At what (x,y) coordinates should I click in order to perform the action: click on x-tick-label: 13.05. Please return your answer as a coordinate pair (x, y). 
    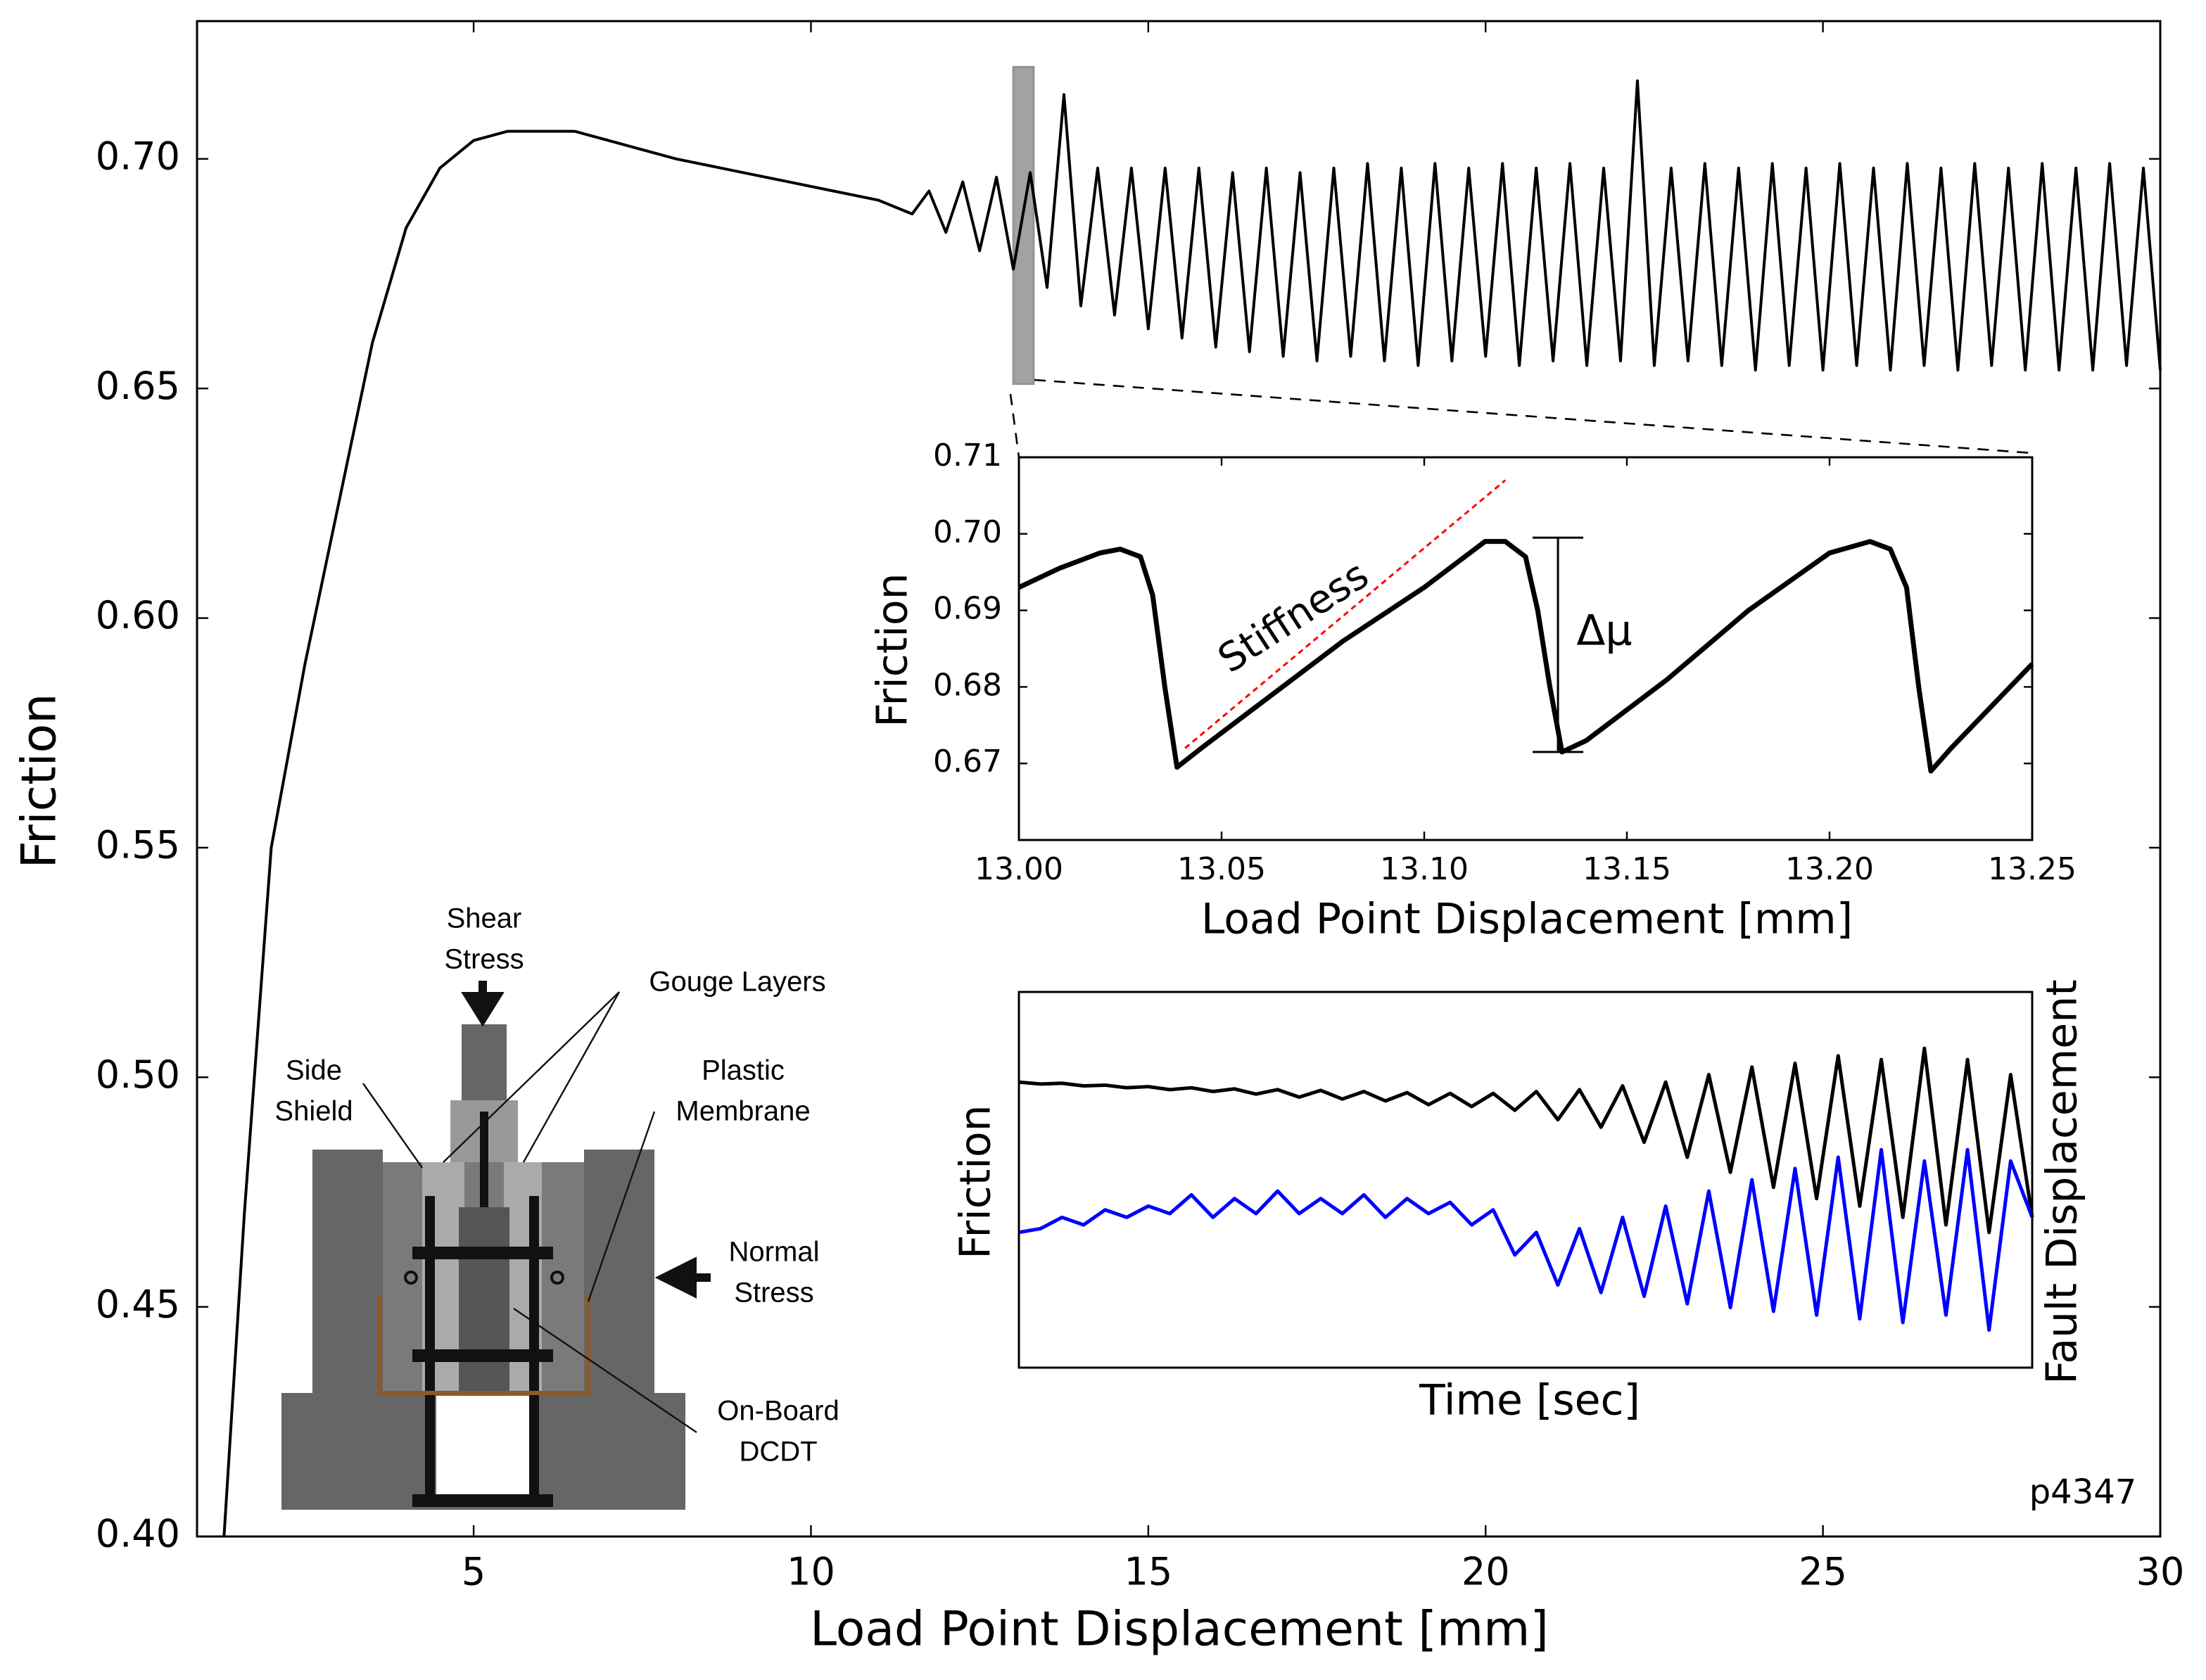
    Looking at the image, I should click on (1221, 869).